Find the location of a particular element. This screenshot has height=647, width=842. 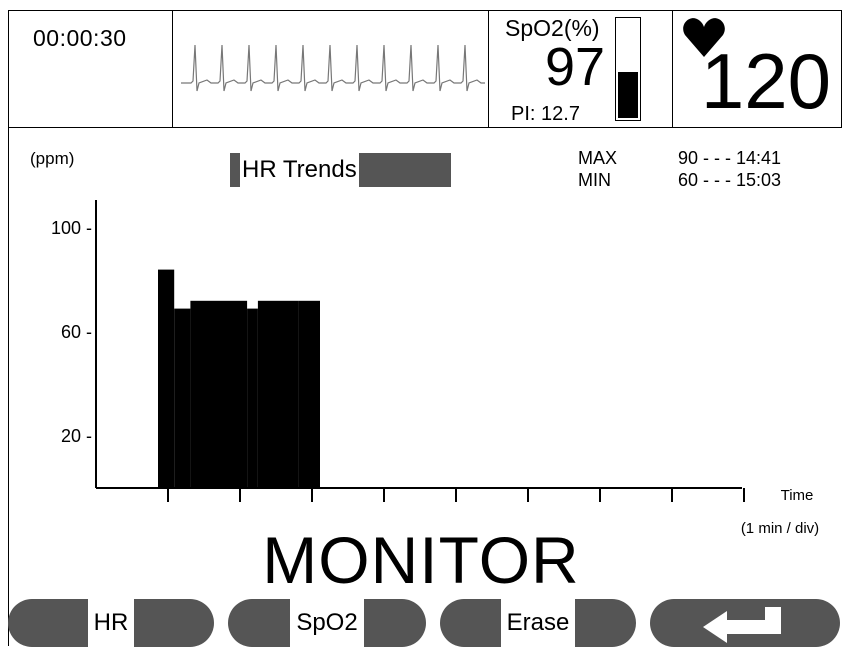

back-button is located at coordinates (745, 623).